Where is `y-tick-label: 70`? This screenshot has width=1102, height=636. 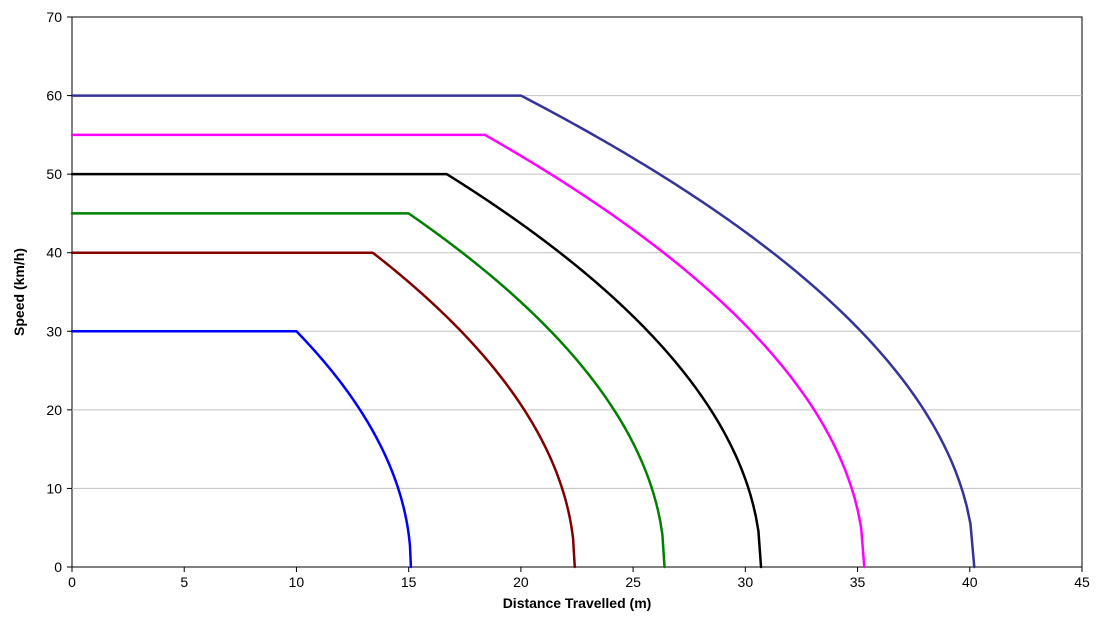
y-tick-label: 70 is located at coordinates (54, 17).